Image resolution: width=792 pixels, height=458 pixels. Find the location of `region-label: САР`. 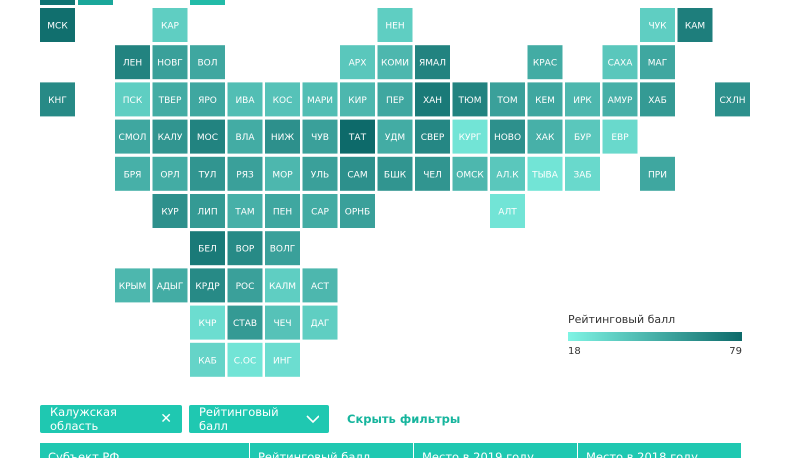

region-label: САР is located at coordinates (320, 213).